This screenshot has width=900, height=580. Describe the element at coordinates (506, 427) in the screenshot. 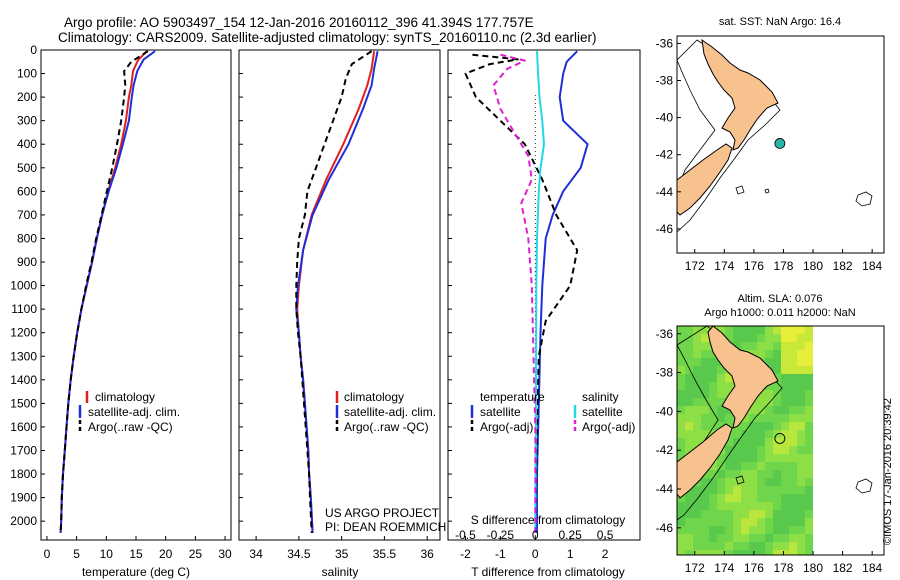

I see `legend-label-t-argo: Argo(-adj)` at that location.